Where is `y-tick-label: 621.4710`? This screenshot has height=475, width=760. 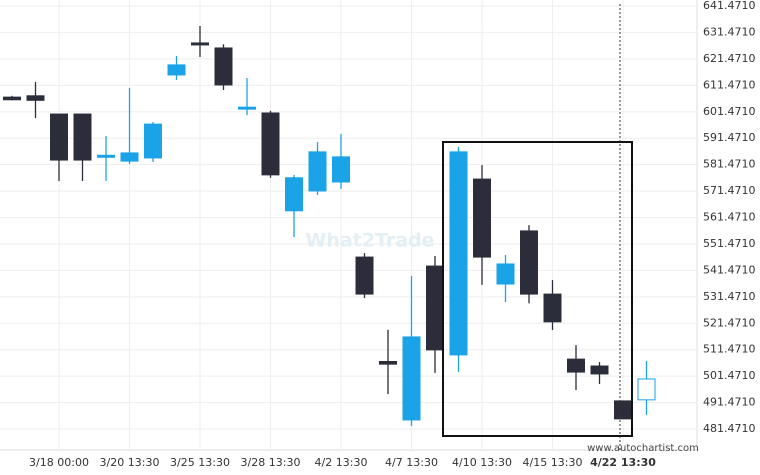
y-tick-label: 621.4710 is located at coordinates (729, 58).